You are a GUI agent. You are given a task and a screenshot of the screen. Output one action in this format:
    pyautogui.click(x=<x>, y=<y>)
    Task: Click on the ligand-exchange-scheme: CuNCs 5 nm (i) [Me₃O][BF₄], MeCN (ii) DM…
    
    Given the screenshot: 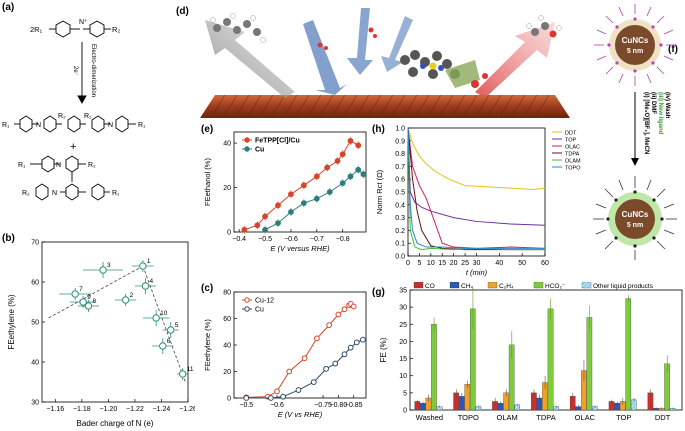 What is the action you would take?
    pyautogui.click(x=635, y=132)
    